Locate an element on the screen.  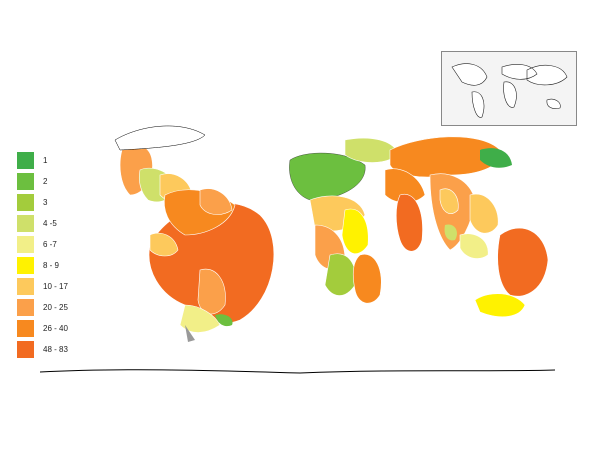
world-locator-inset is located at coordinates (509, 88).